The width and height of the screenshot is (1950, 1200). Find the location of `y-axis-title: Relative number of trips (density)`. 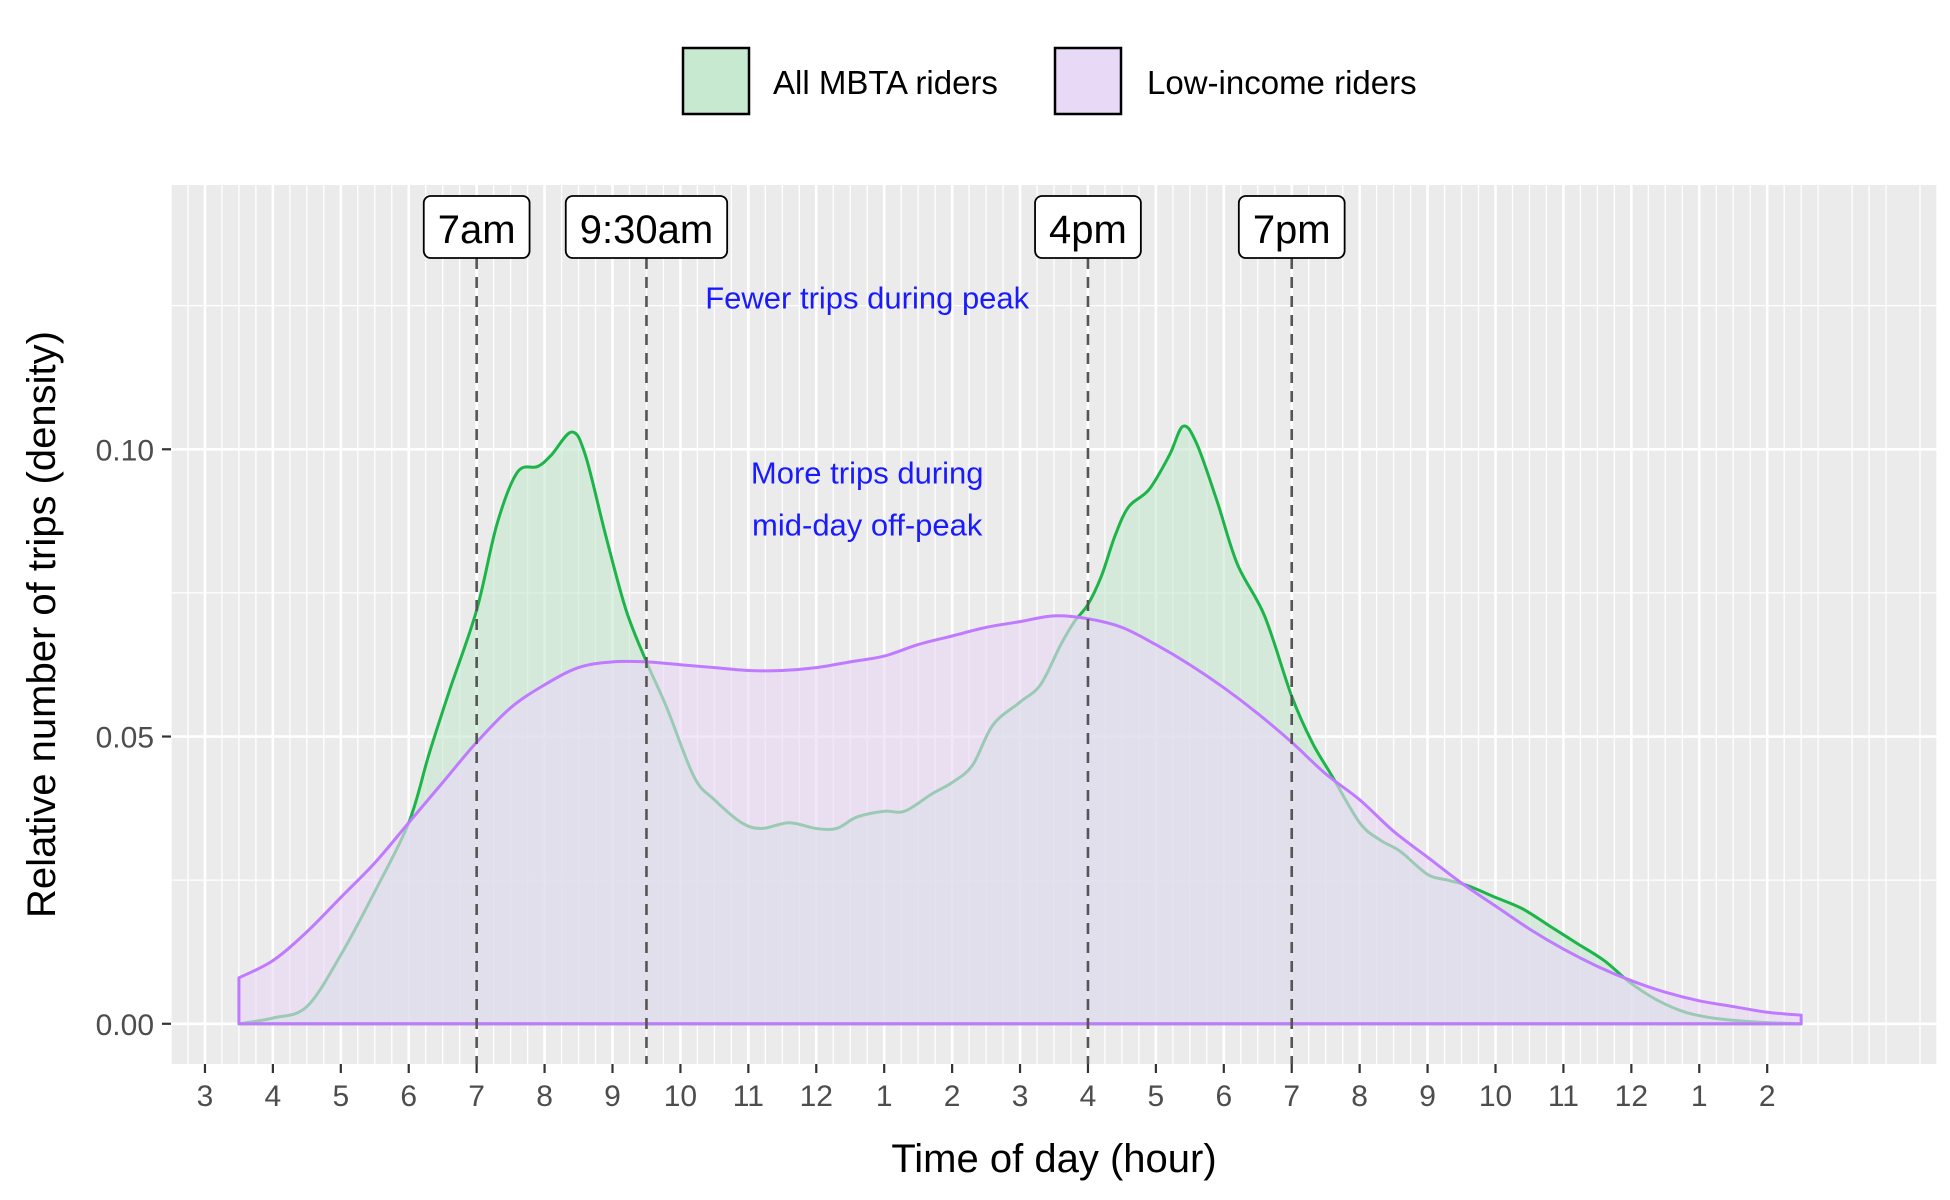

y-axis-title: Relative number of trips (density) is located at coordinates (42, 624).